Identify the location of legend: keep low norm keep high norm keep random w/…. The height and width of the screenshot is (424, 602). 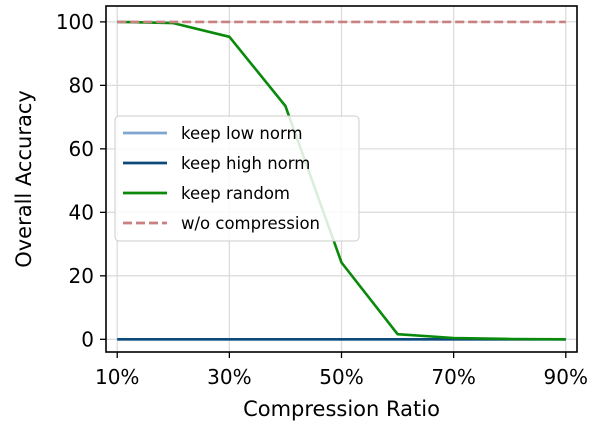
(237, 178).